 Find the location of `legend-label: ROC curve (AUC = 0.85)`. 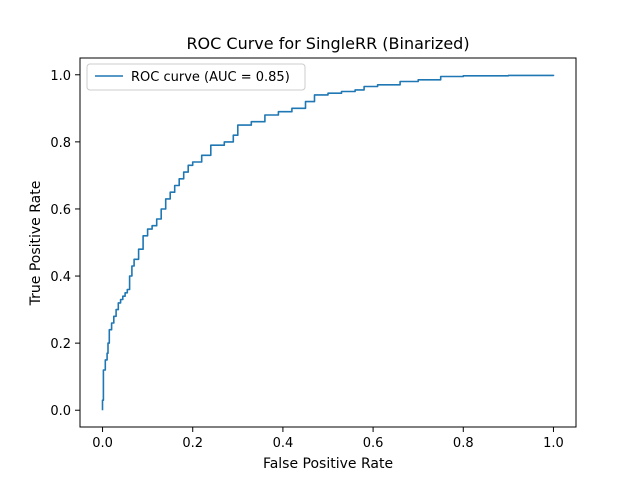

legend-label: ROC curve (AUC = 0.85) is located at coordinates (210, 77).